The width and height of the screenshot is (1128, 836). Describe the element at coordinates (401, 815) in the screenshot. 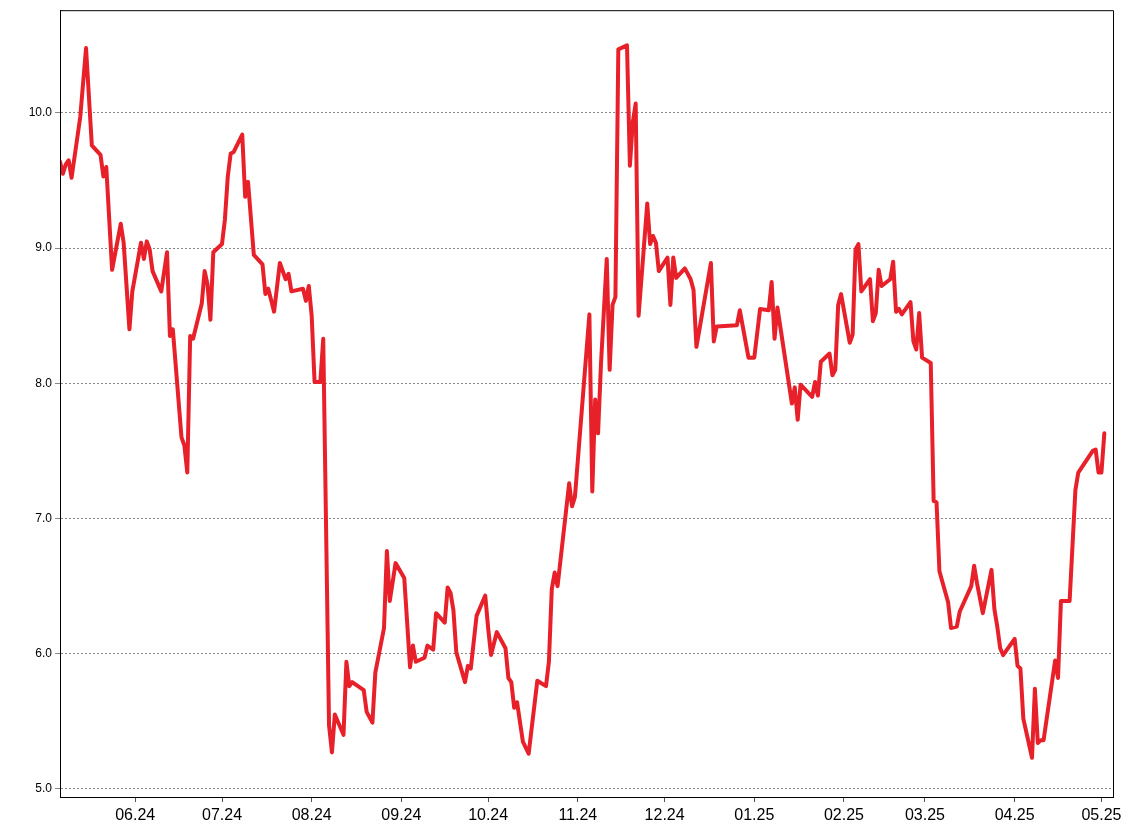

I see `x-tick-label: 09.24` at that location.